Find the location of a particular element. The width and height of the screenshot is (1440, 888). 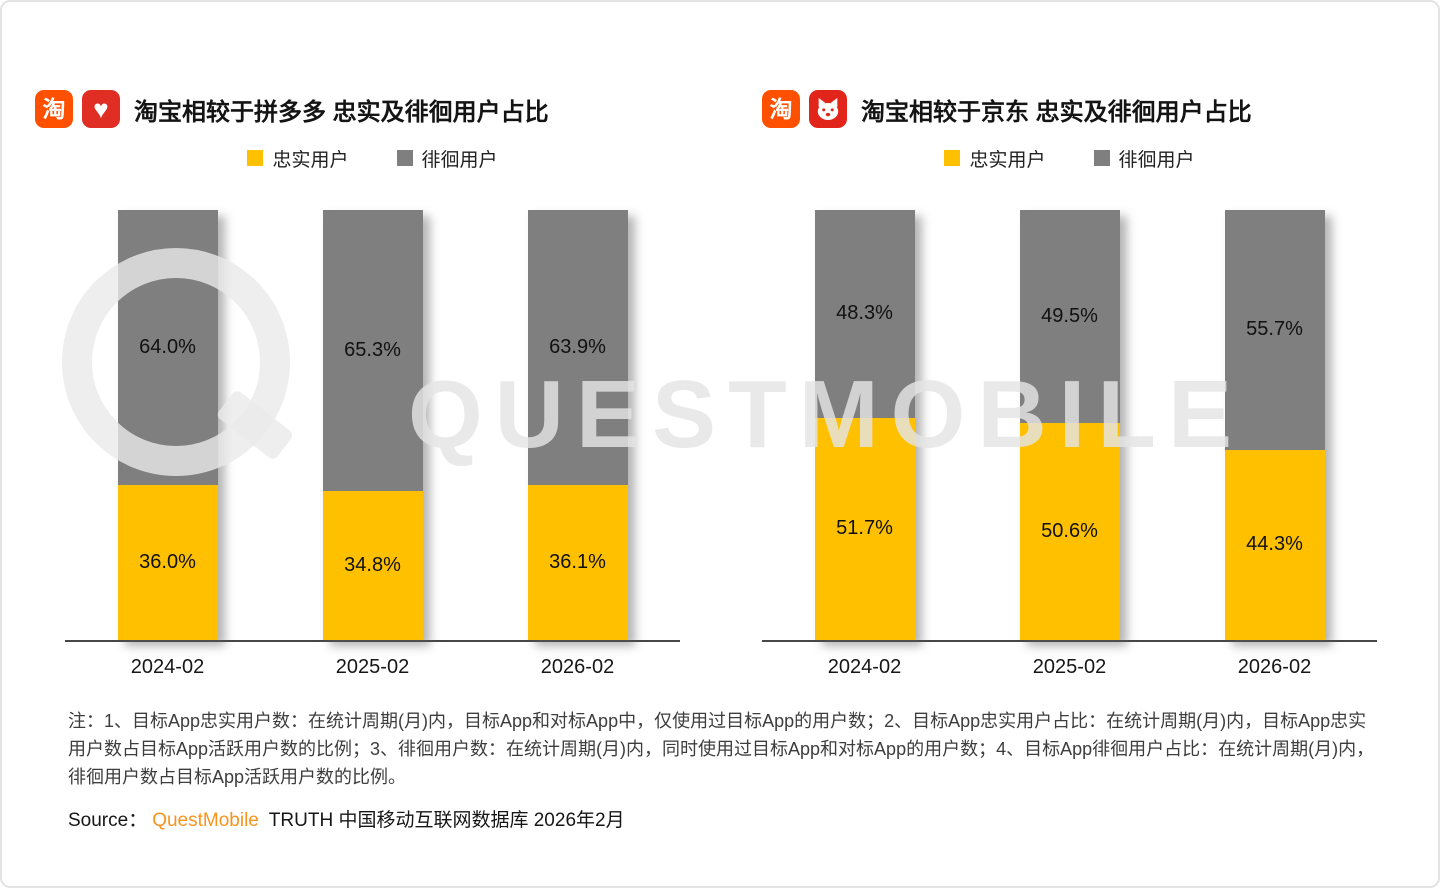

loyal-value-label: 50.6% is located at coordinates (1069, 530).